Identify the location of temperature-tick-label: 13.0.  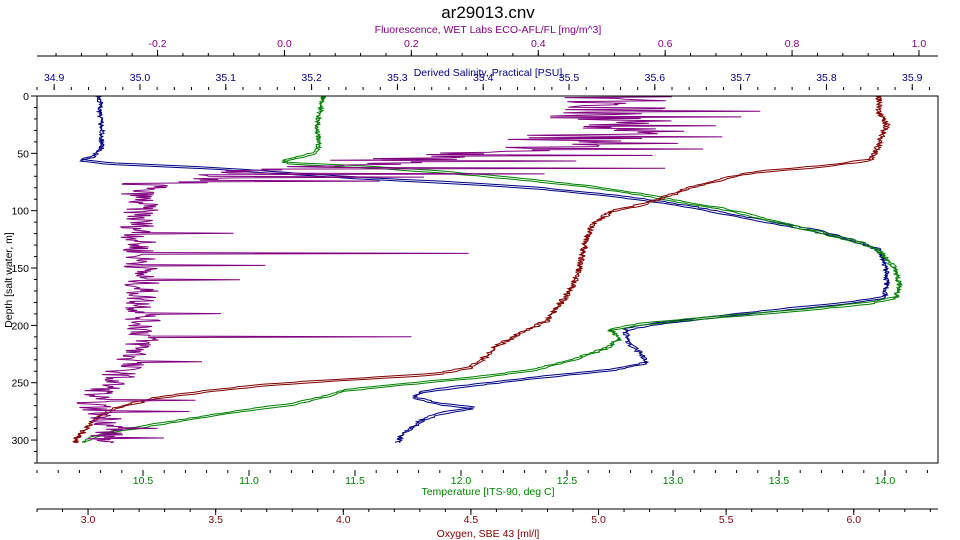
(673, 481).